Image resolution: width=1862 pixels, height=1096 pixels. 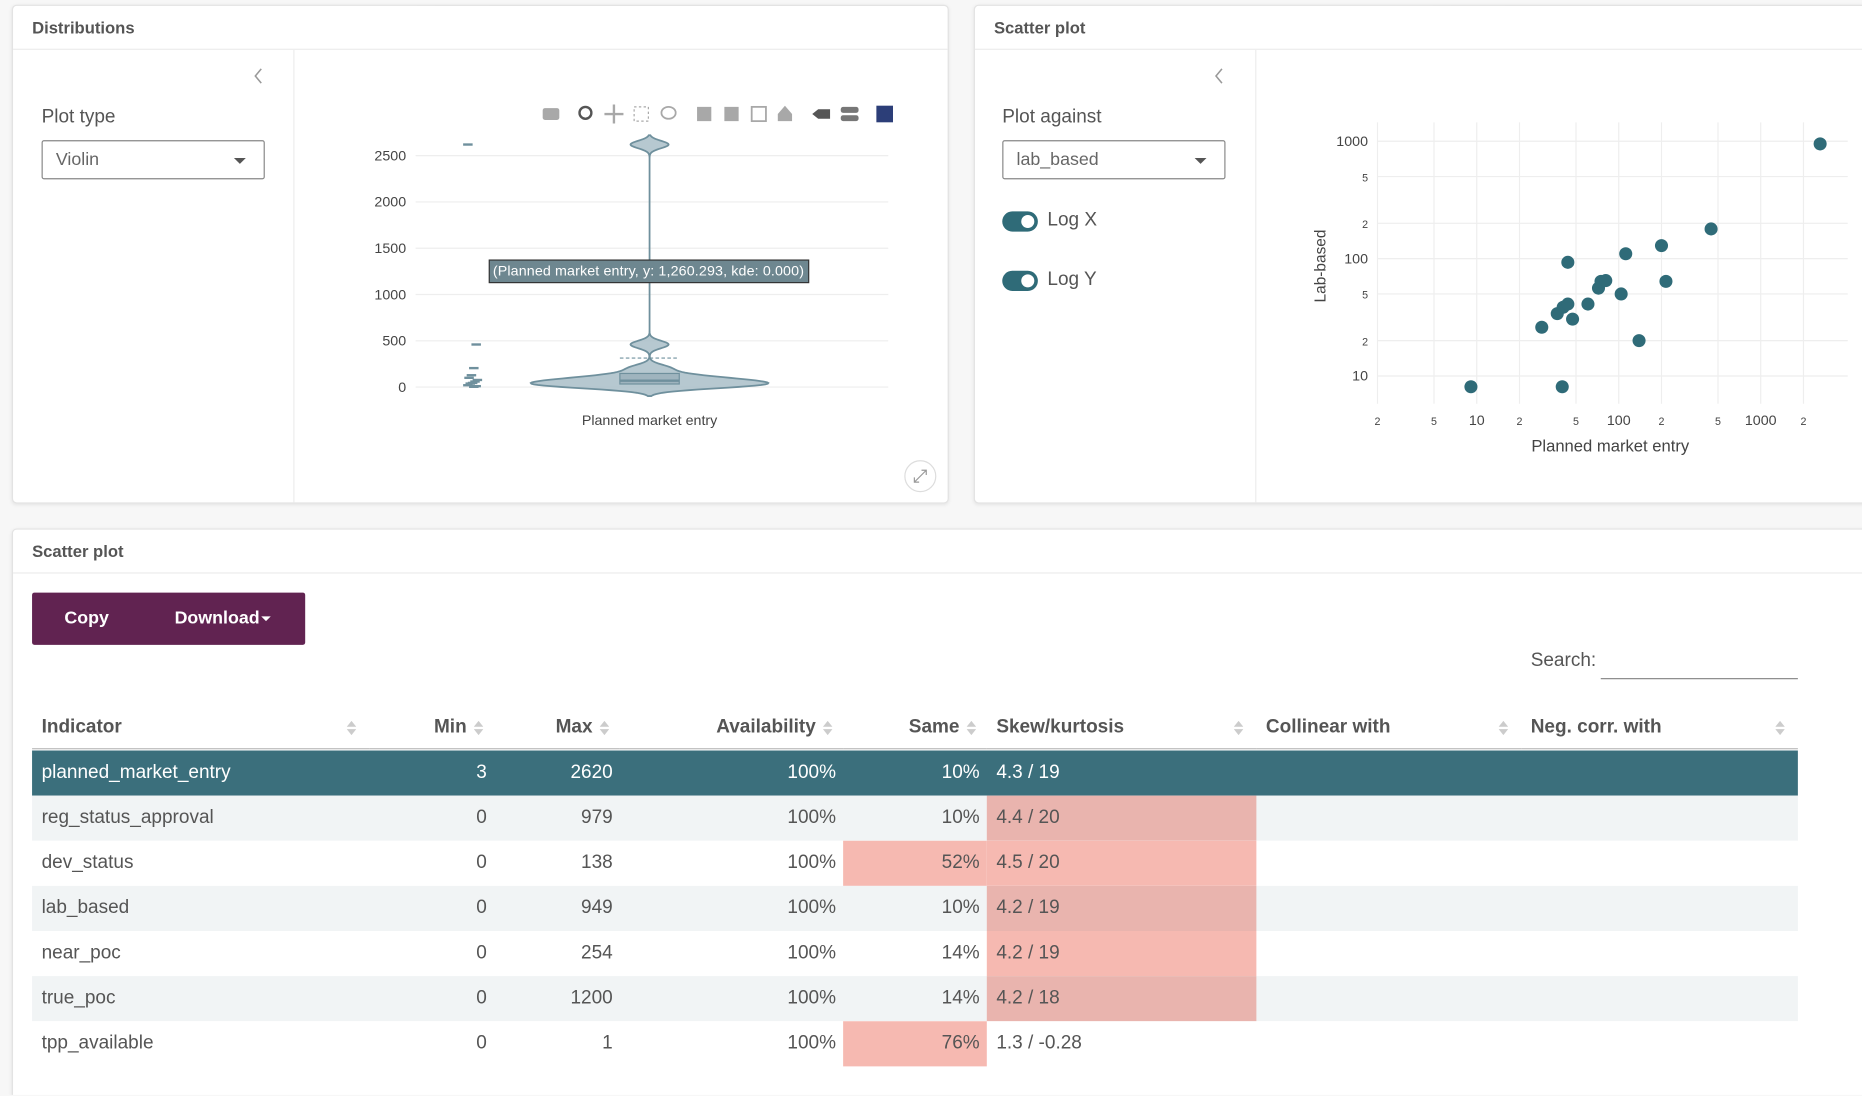 What do you see at coordinates (481, 772) in the screenshot?
I see `table-cell: 3` at bounding box center [481, 772].